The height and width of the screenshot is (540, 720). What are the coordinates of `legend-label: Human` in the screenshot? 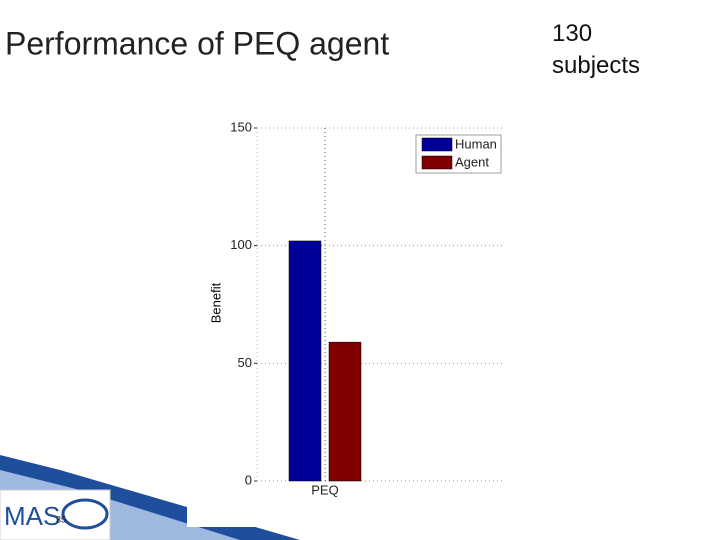 It's located at (476, 143).